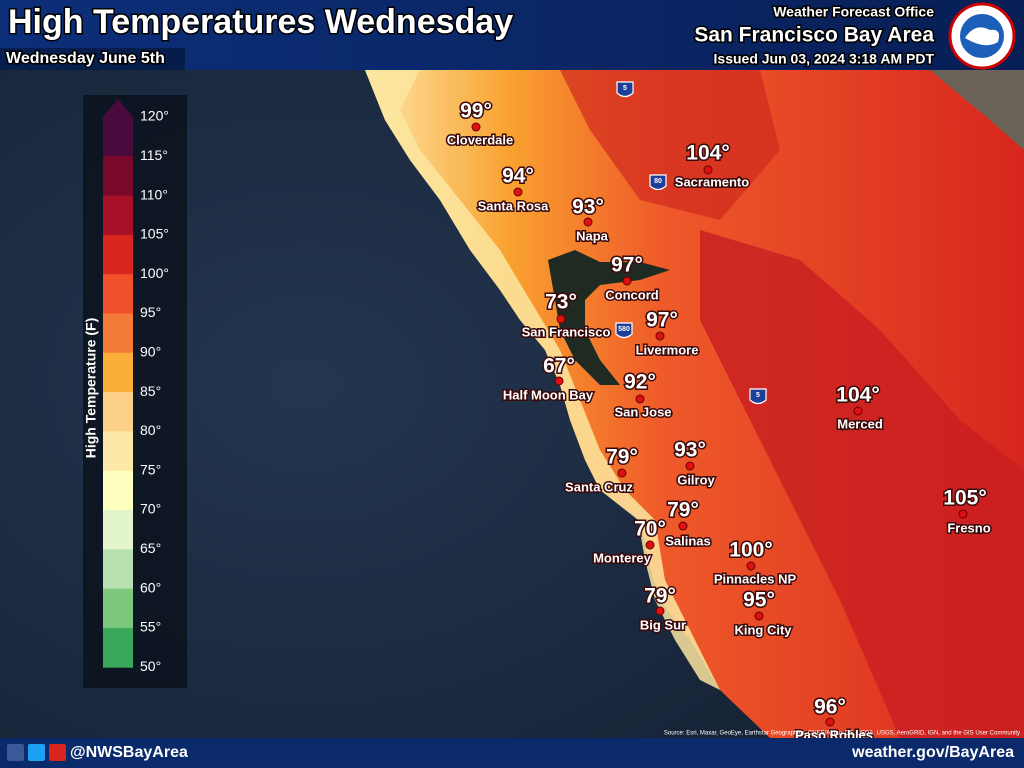 This screenshot has width=1024, height=768. Describe the element at coordinates (260, 22) in the screenshot. I see `title: High Temperatures Wednesday` at that location.